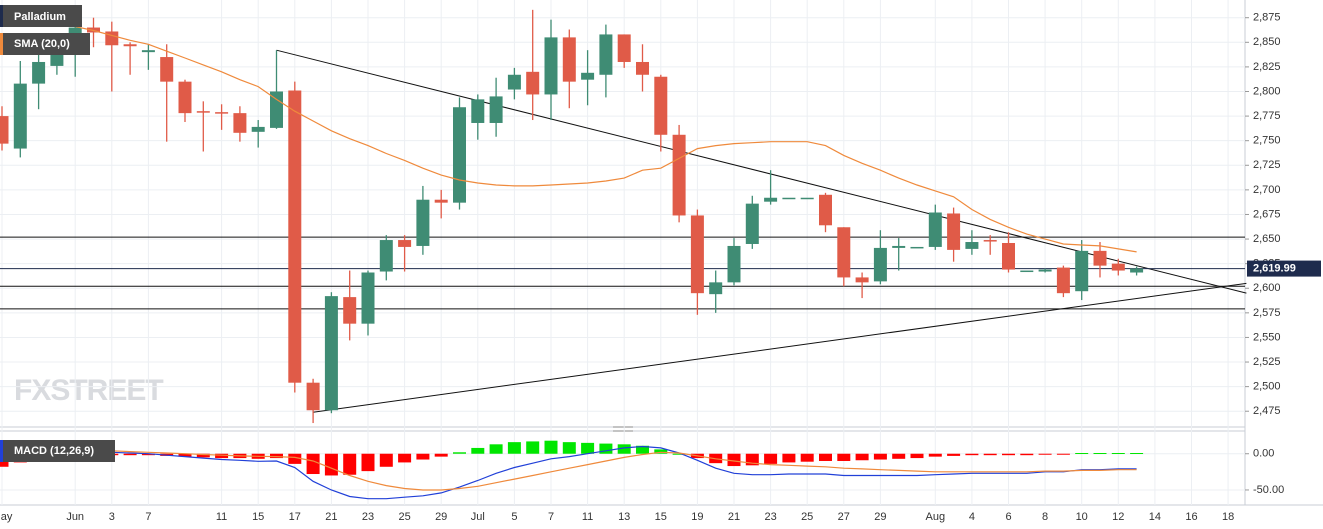 This screenshot has height=529, width=1323. What do you see at coordinates (807, 517) in the screenshot?
I see `x-tick-label: 25` at bounding box center [807, 517].